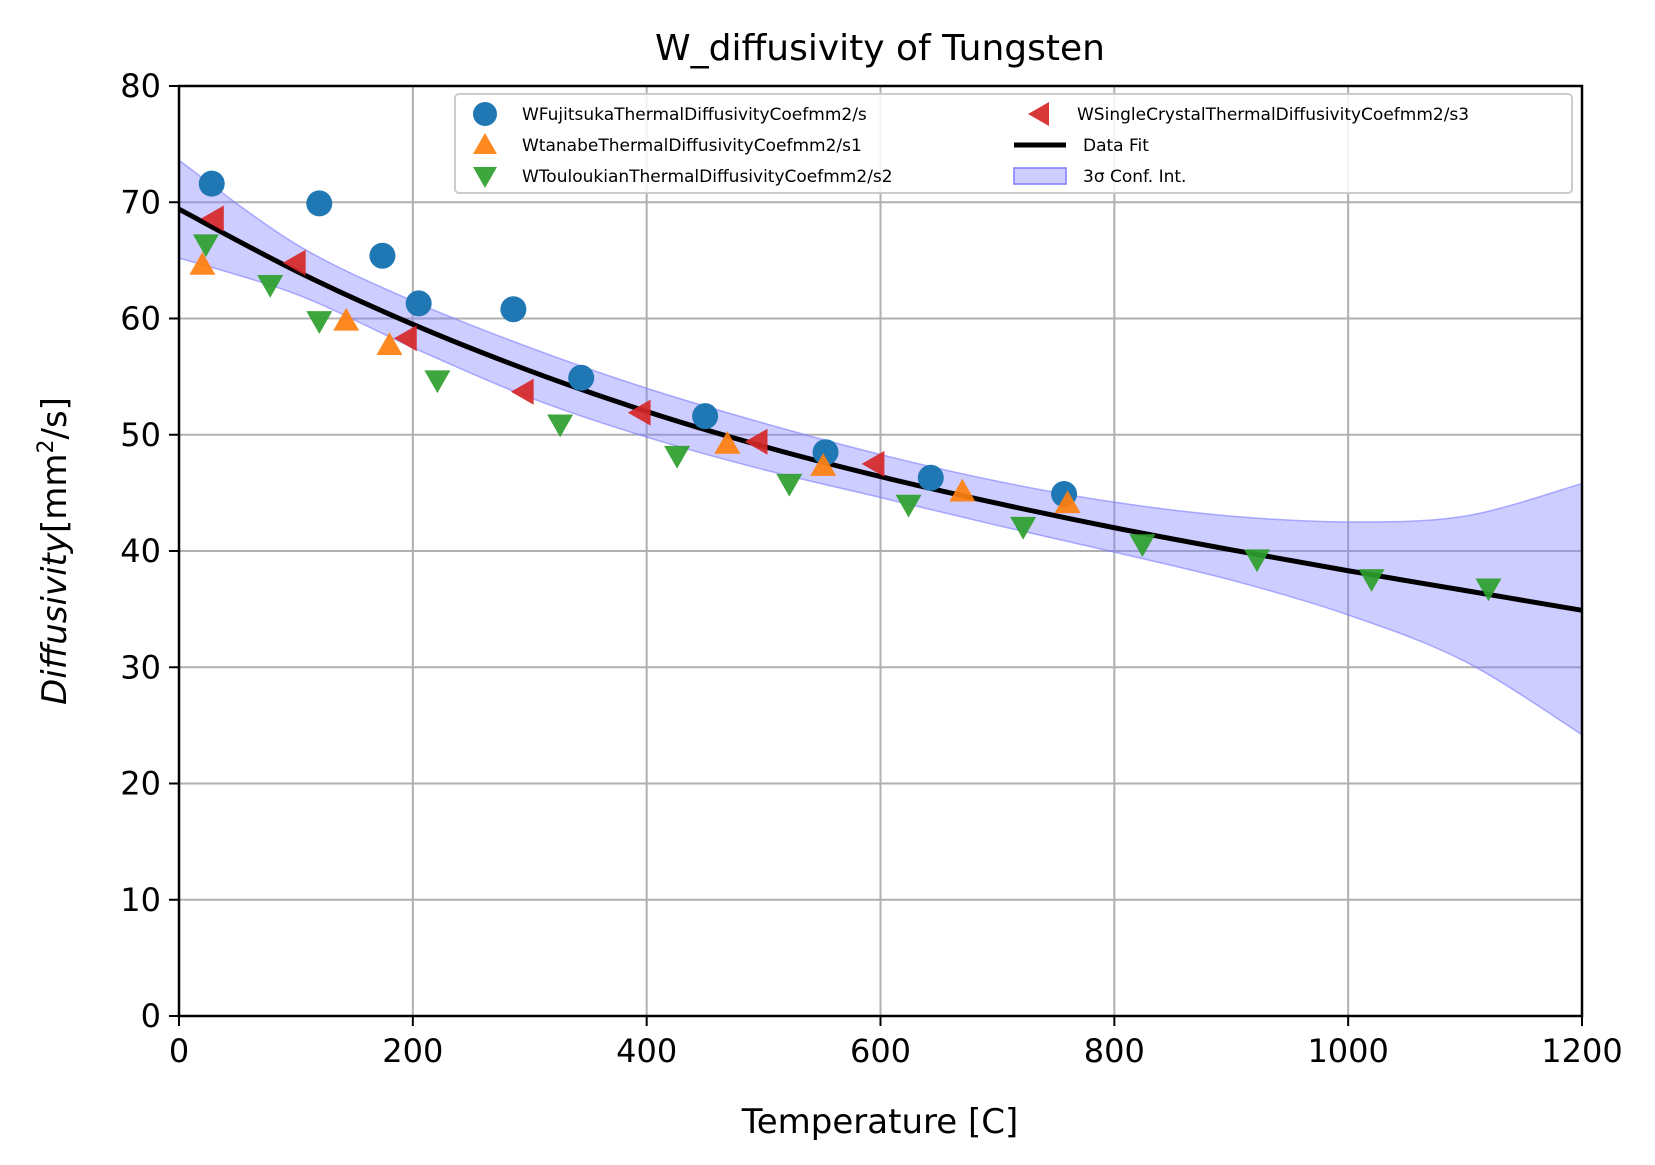 The image size is (1655, 1165). I want to click on y-tick-label: 30, so click(140, 667).